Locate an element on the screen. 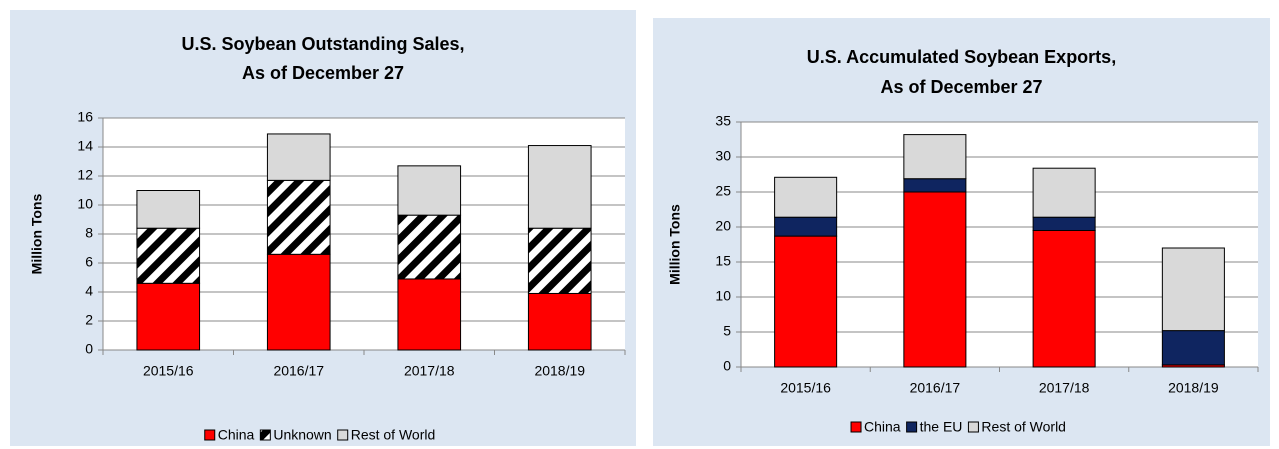 This screenshot has width=1279, height=449. y-tick-label: 16 is located at coordinates (85, 117).